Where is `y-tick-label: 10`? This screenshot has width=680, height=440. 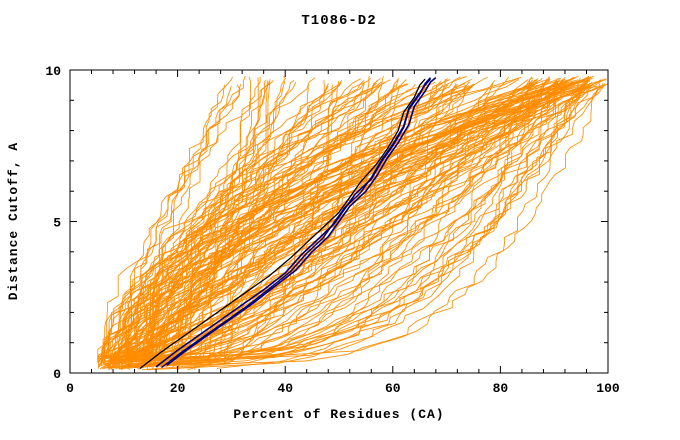 y-tick-label: 10 is located at coordinates (53, 71).